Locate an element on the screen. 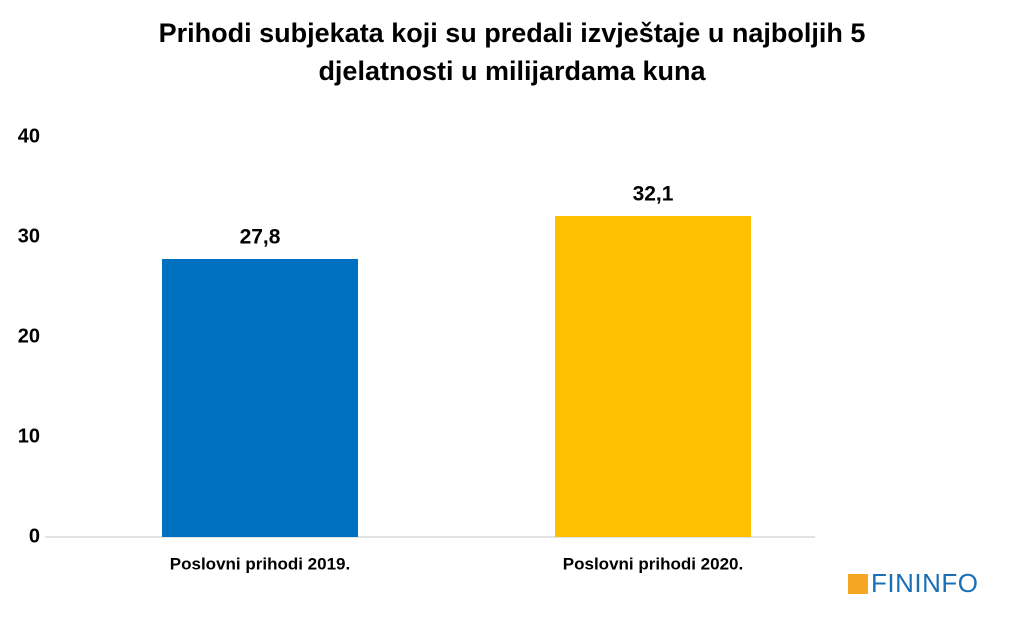 This screenshot has width=1024, height=642. x-tick-label: Poslovni prihodi 2020. is located at coordinates (653, 563).